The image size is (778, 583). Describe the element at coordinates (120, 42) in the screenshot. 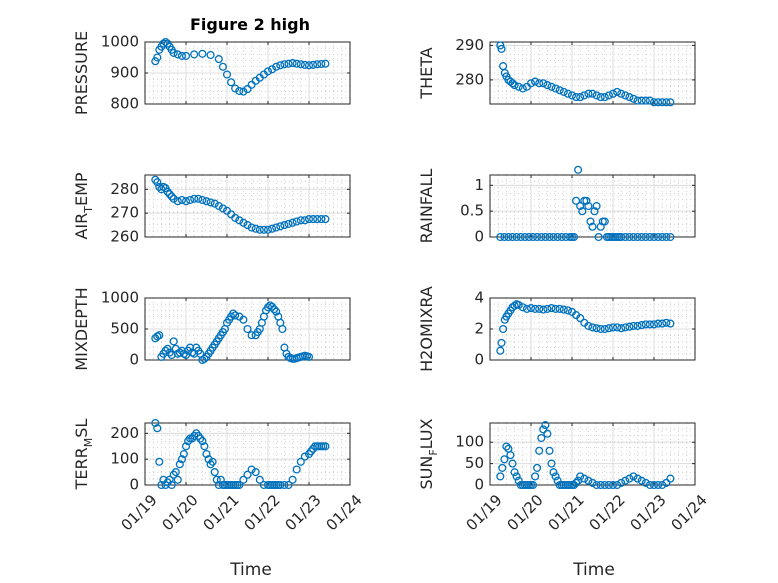

I see `y-tick-label: 1000` at that location.